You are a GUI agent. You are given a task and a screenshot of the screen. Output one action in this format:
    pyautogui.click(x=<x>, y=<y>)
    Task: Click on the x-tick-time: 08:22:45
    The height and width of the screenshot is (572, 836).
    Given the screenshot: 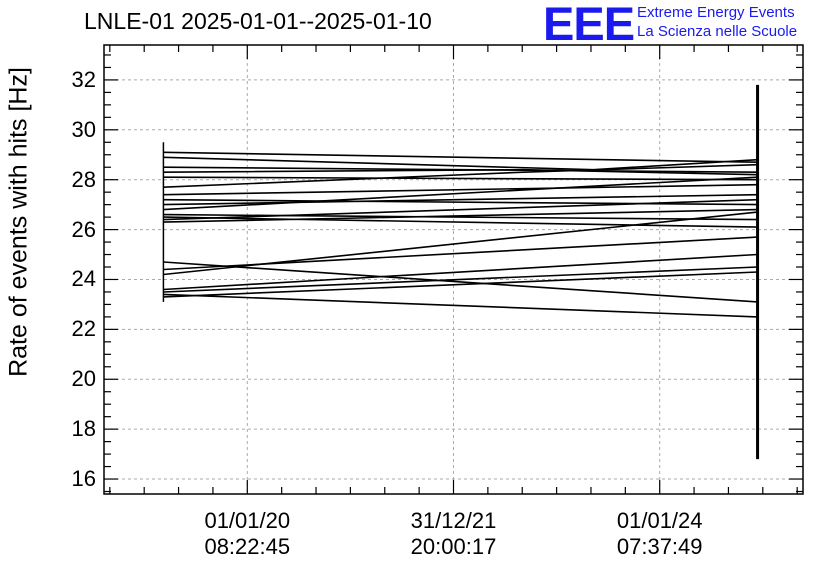 What is the action you would take?
    pyautogui.click(x=247, y=546)
    